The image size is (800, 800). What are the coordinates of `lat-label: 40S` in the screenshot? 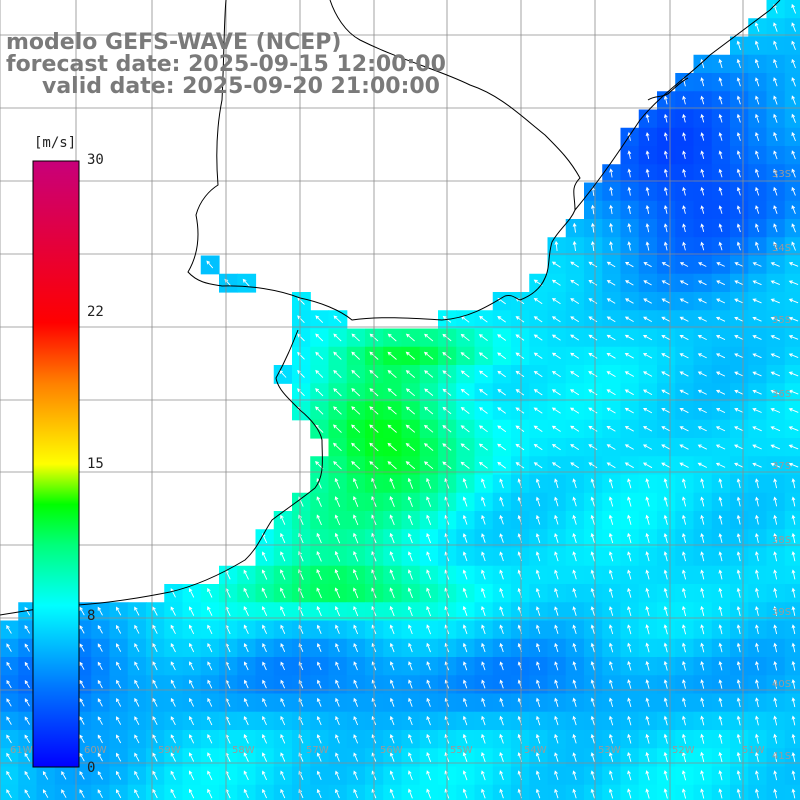 It's located at (782, 684).